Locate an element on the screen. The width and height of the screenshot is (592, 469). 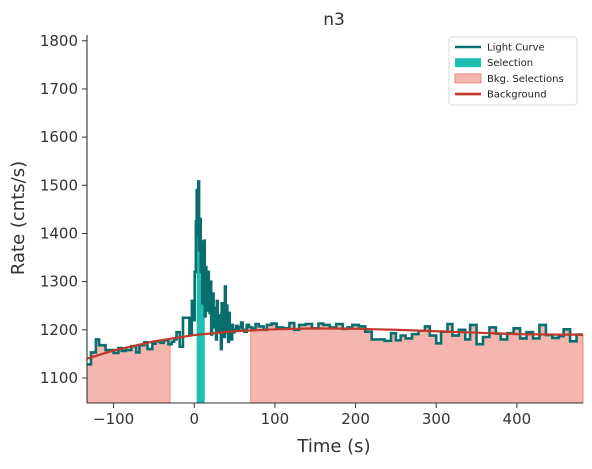
y-tick-label: 1300 is located at coordinates (59, 282).